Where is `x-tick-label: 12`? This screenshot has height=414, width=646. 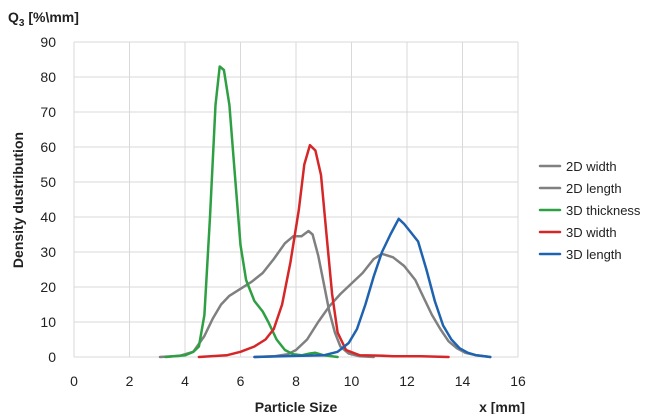 x-tick-label: 12 is located at coordinates (407, 381).